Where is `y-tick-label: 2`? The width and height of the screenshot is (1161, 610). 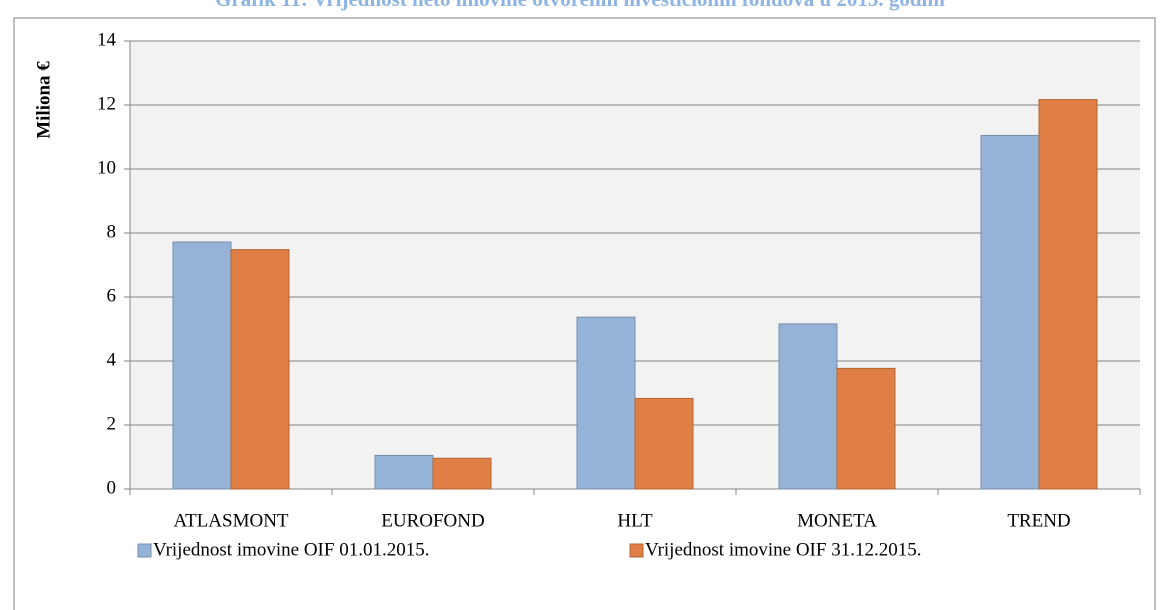
y-tick-label: 2 is located at coordinates (112, 423).